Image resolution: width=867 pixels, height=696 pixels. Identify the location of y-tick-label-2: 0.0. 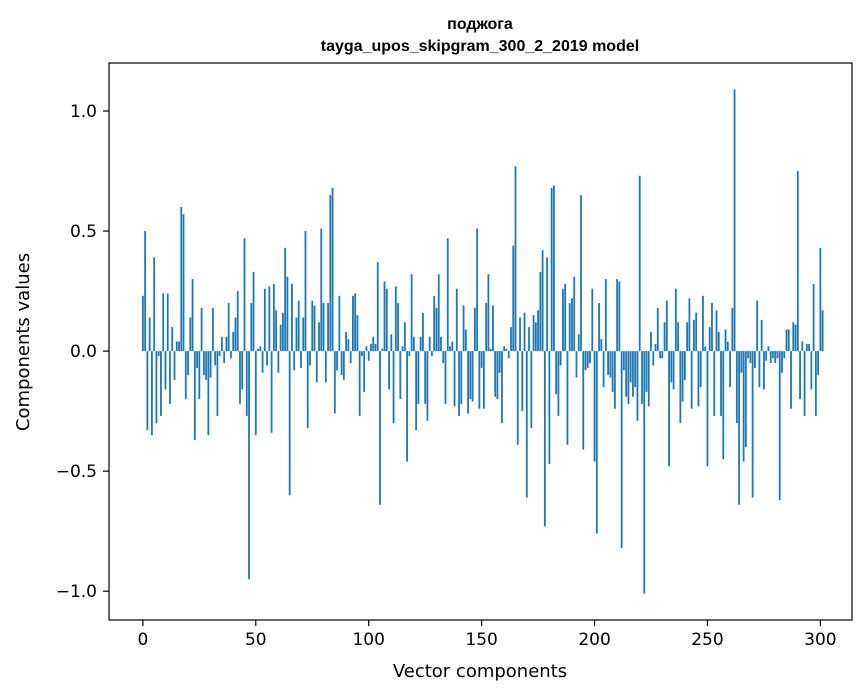
(83, 352).